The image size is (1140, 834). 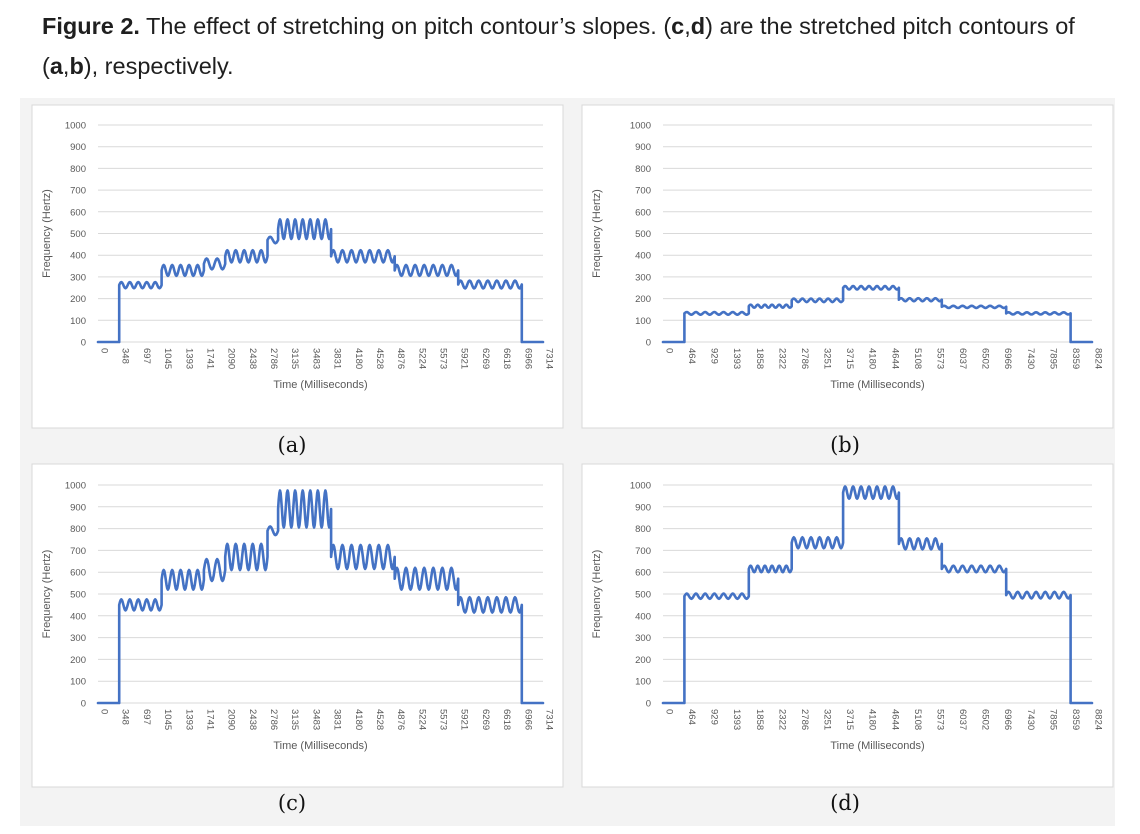 What do you see at coordinates (877, 746) in the screenshot?
I see `x-axis-title-d: Time (Milliseconds)` at bounding box center [877, 746].